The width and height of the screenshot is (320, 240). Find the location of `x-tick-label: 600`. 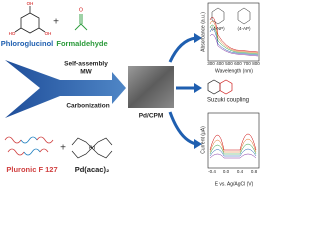

x-tick-label: 600 is located at coordinates (238, 63).